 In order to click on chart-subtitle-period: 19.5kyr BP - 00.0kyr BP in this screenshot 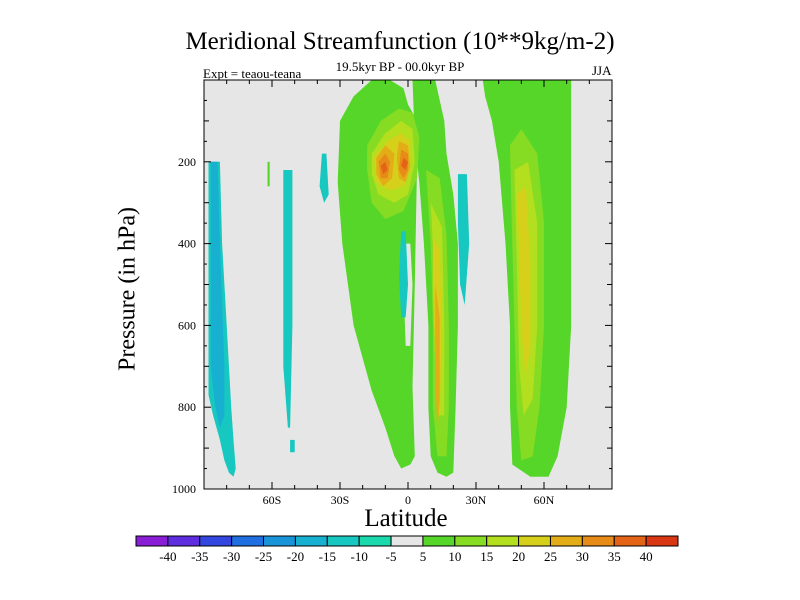, I will do `click(400, 66)`.